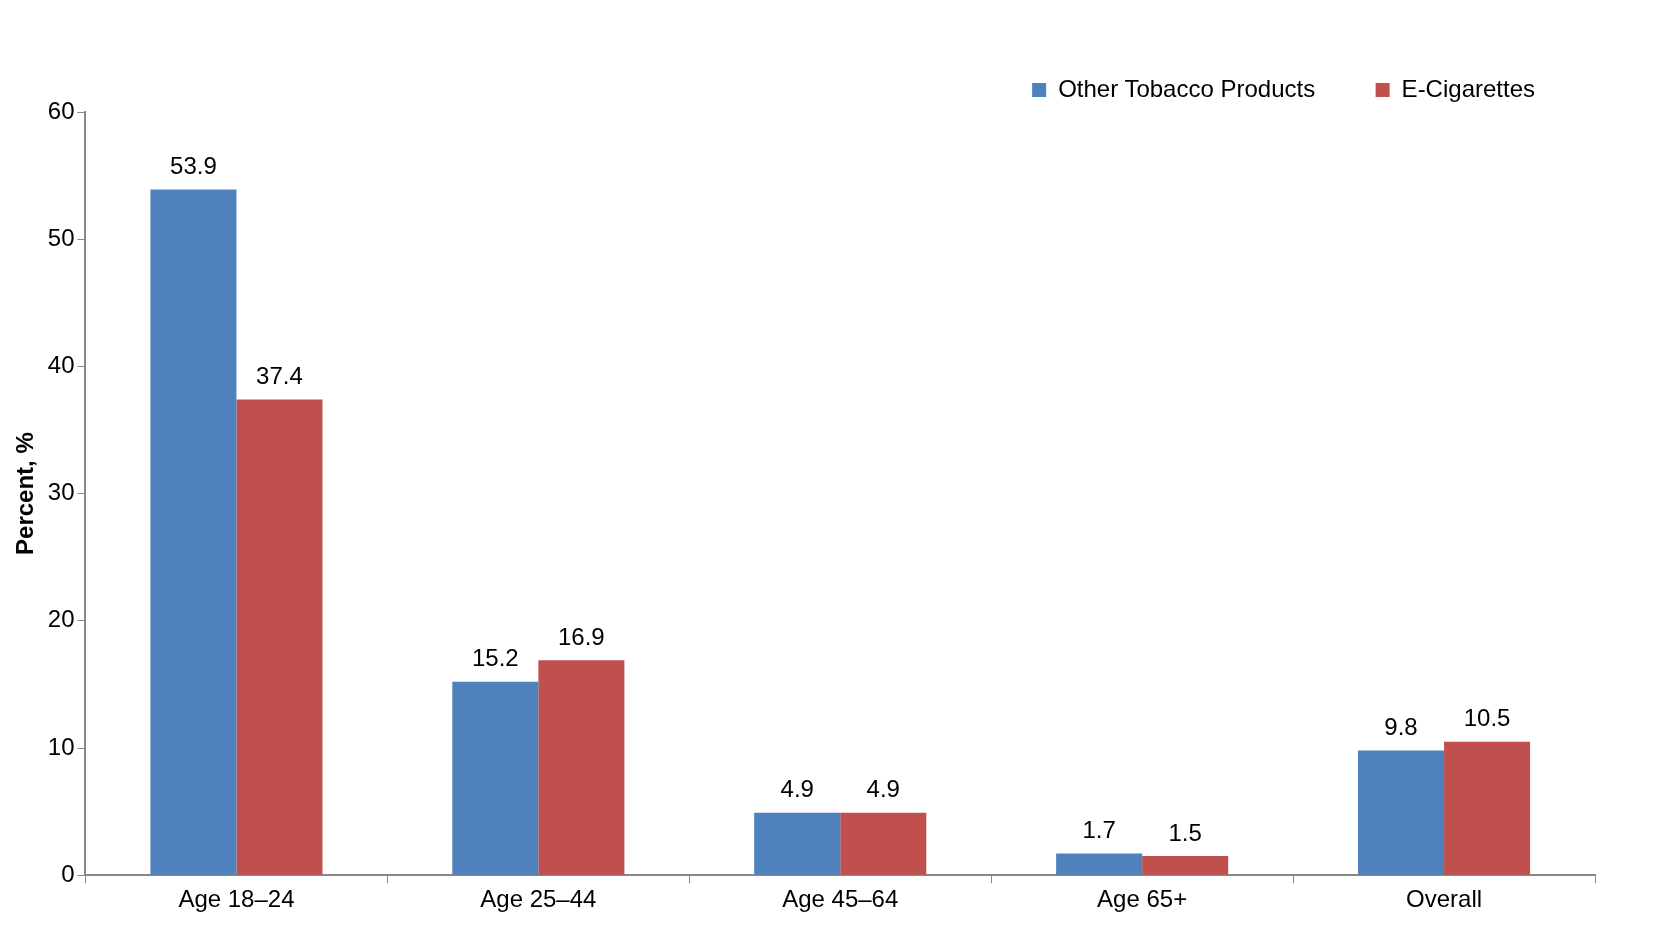 The height and width of the screenshot is (926, 1663). What do you see at coordinates (840, 899) in the screenshot?
I see `x-tick-label: Age 45–64` at bounding box center [840, 899].